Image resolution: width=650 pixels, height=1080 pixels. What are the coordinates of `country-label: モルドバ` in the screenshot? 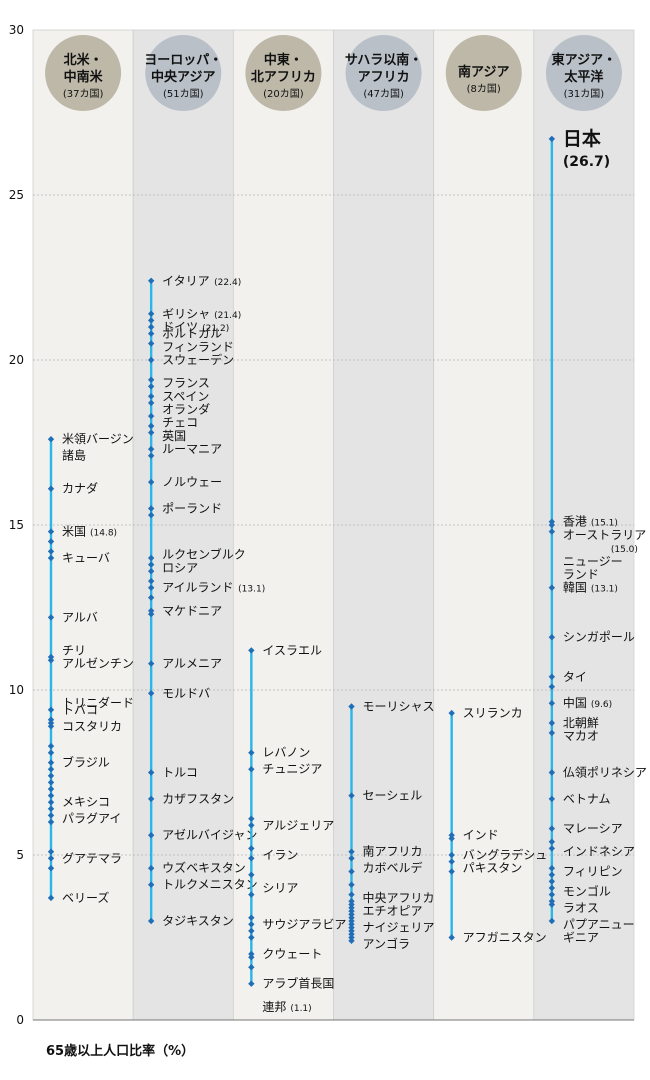 It's located at (186, 693).